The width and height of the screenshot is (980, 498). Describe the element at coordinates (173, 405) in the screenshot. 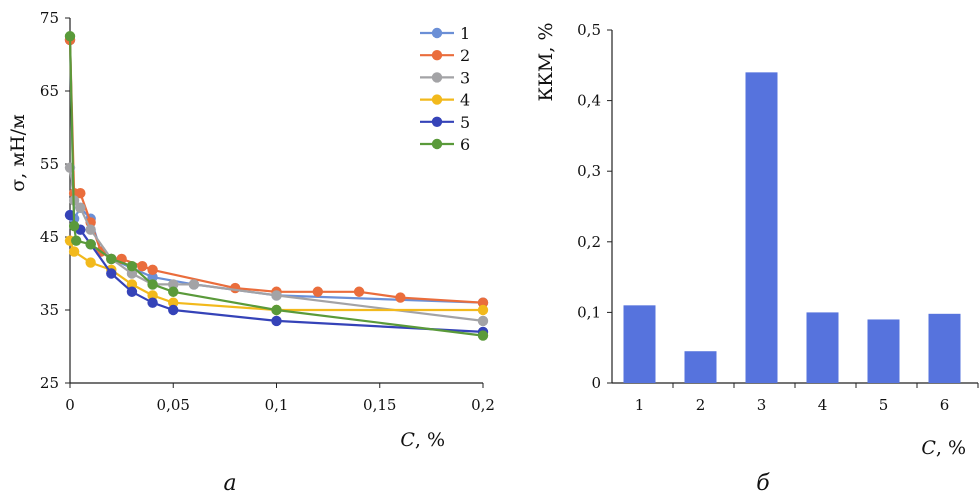

I see `x-tick-label: 0,05` at that location.